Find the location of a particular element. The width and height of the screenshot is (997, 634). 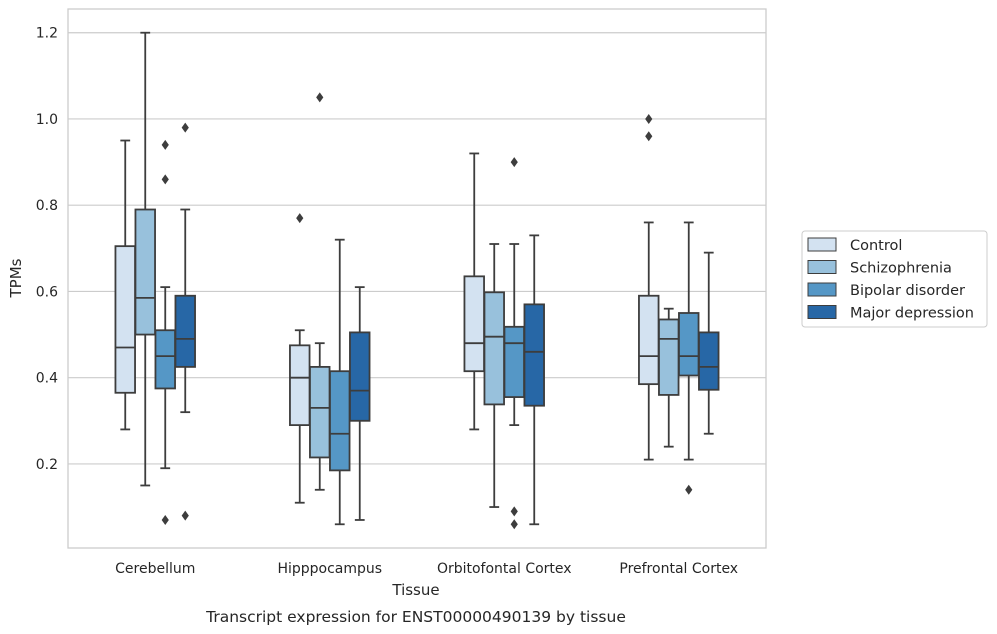

x-tick-label: Cerebellum is located at coordinates (155, 569).